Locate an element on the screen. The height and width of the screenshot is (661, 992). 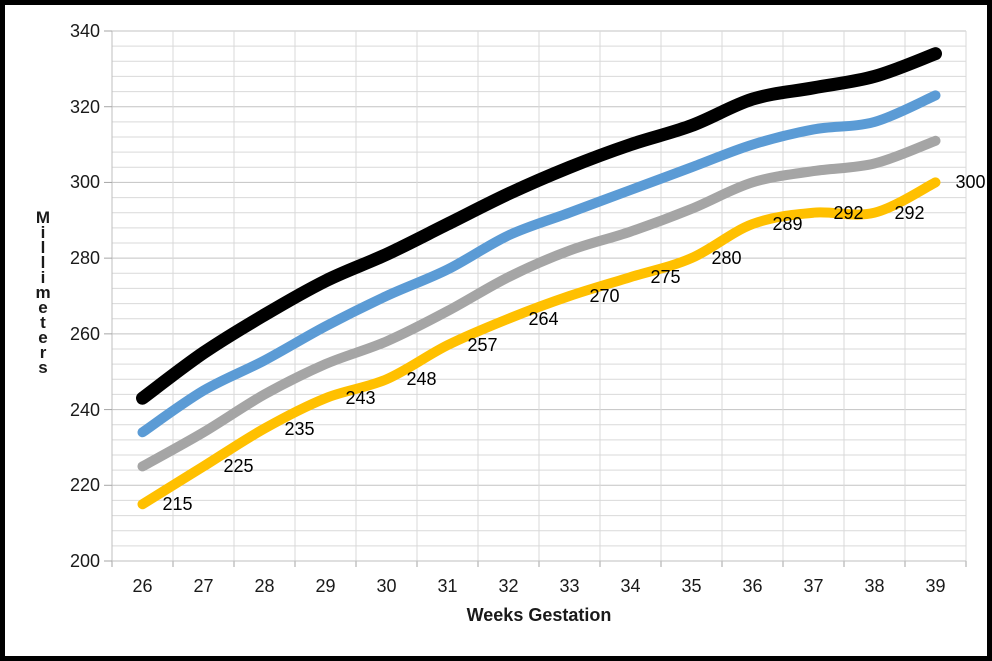
x-tick-label: 31 is located at coordinates (447, 586).